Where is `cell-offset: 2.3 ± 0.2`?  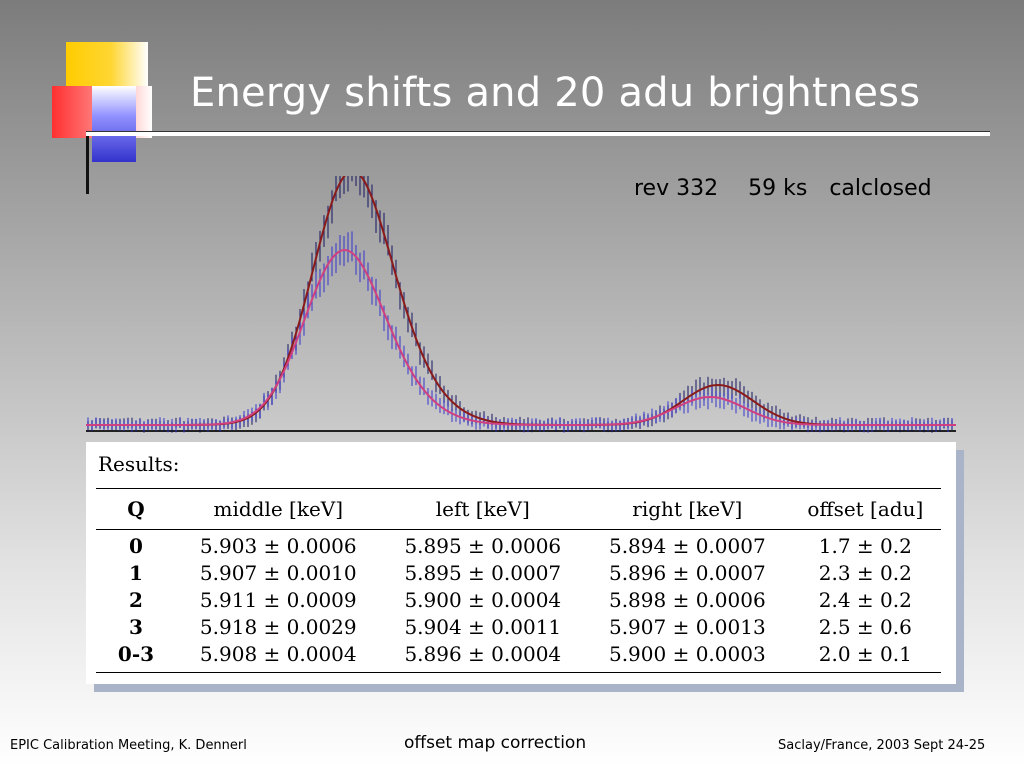 cell-offset: 2.3 ± 0.2 is located at coordinates (865, 573).